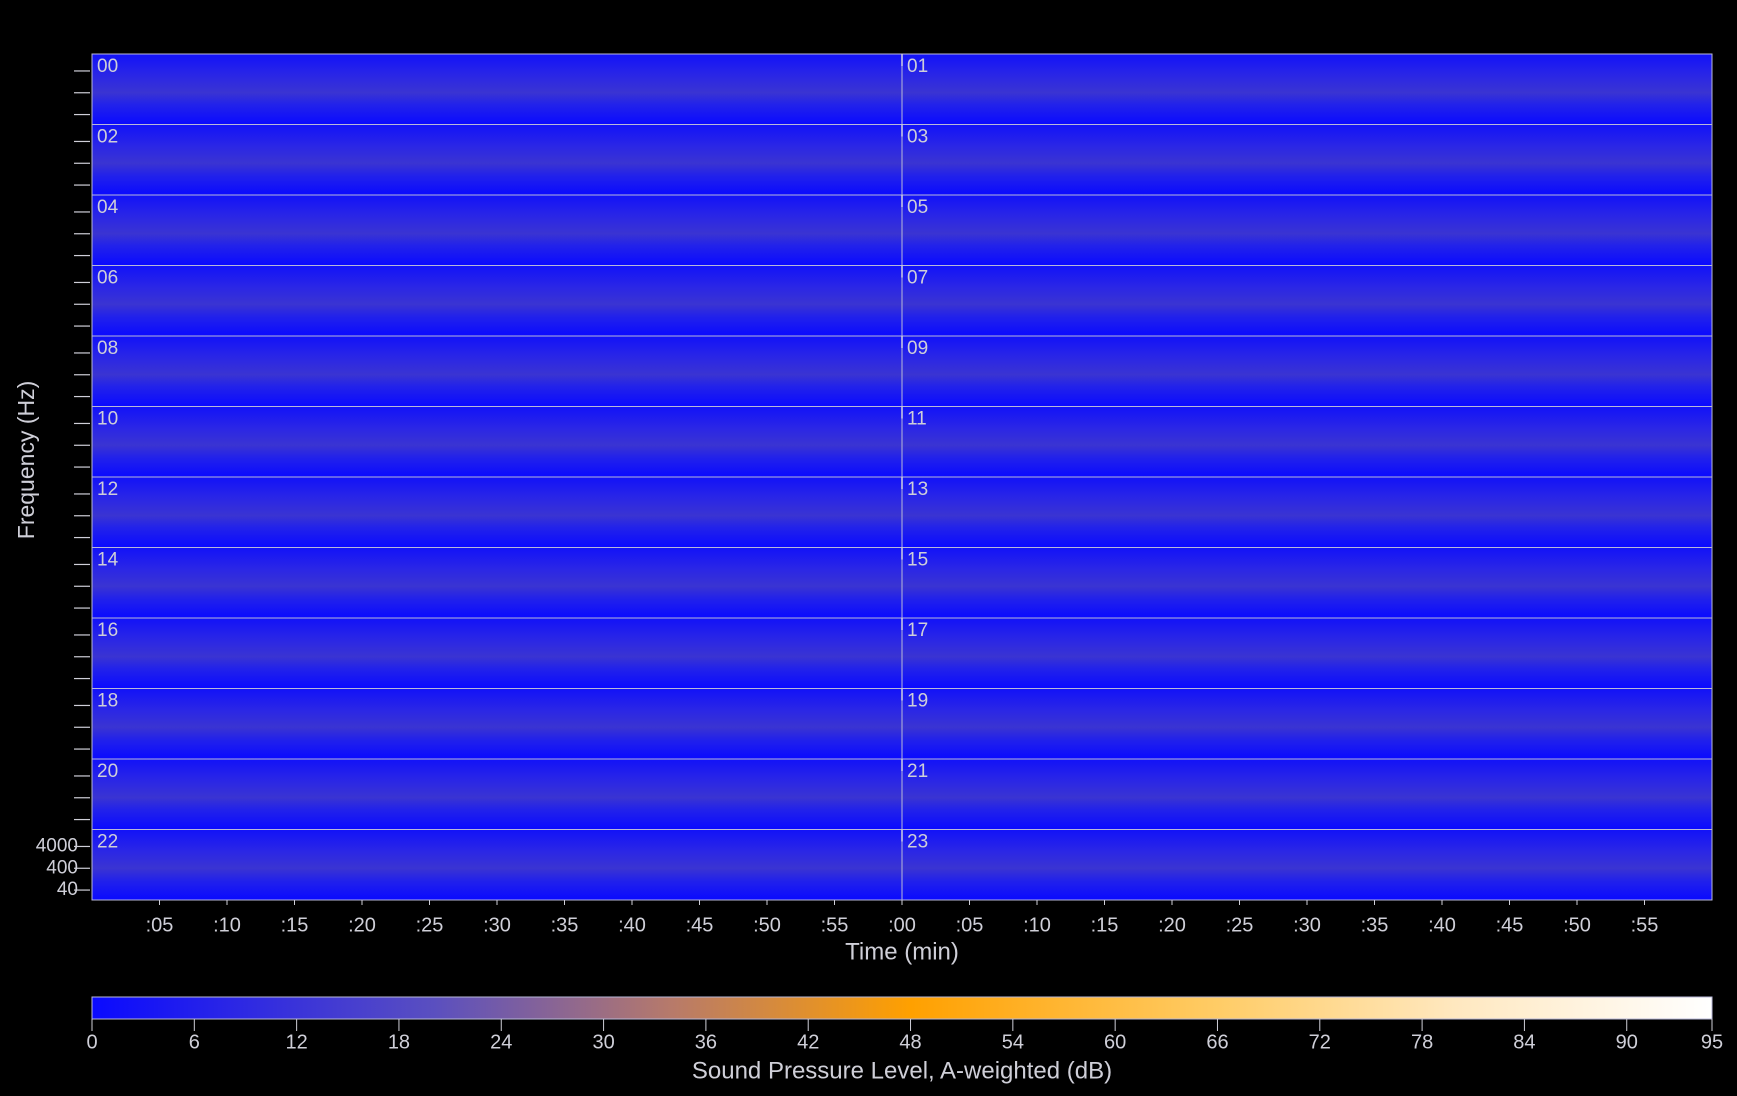  I want to click on colorbar-tick-label: 12, so click(297, 1042).